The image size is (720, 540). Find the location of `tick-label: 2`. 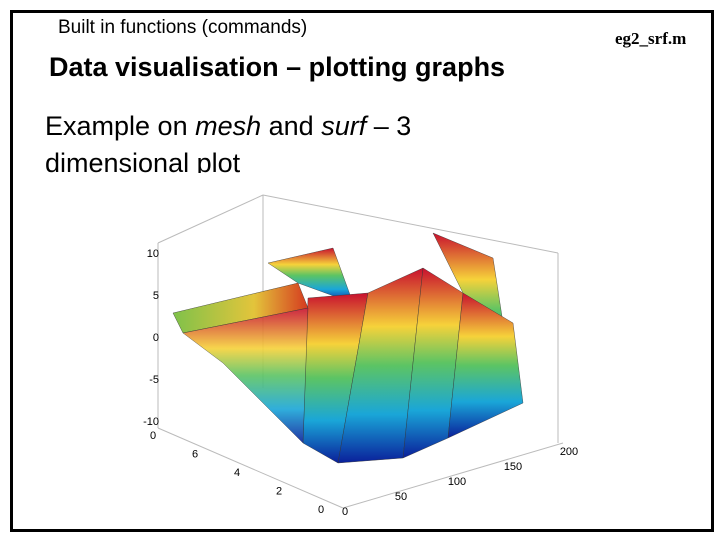

tick-label: 2 is located at coordinates (279, 492).